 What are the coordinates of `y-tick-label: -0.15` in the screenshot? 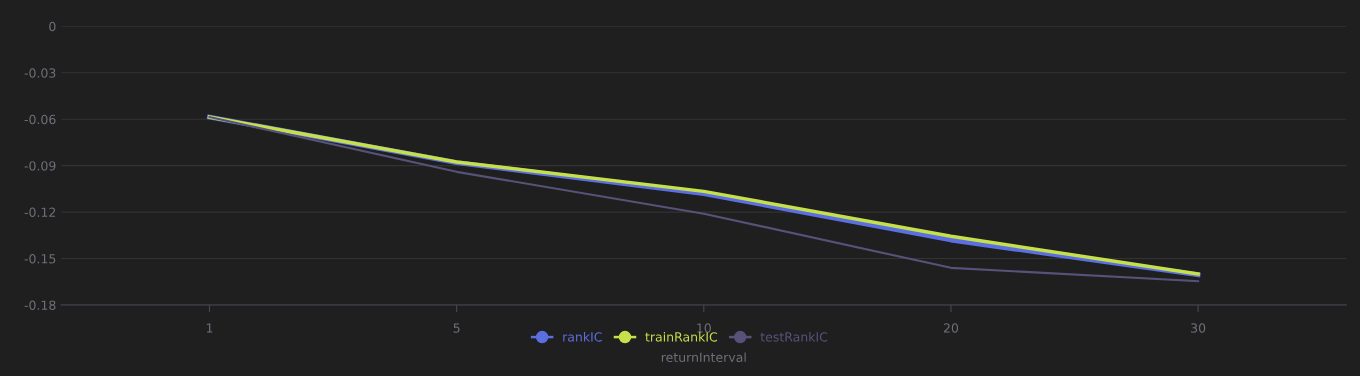 It's located at (40, 259).